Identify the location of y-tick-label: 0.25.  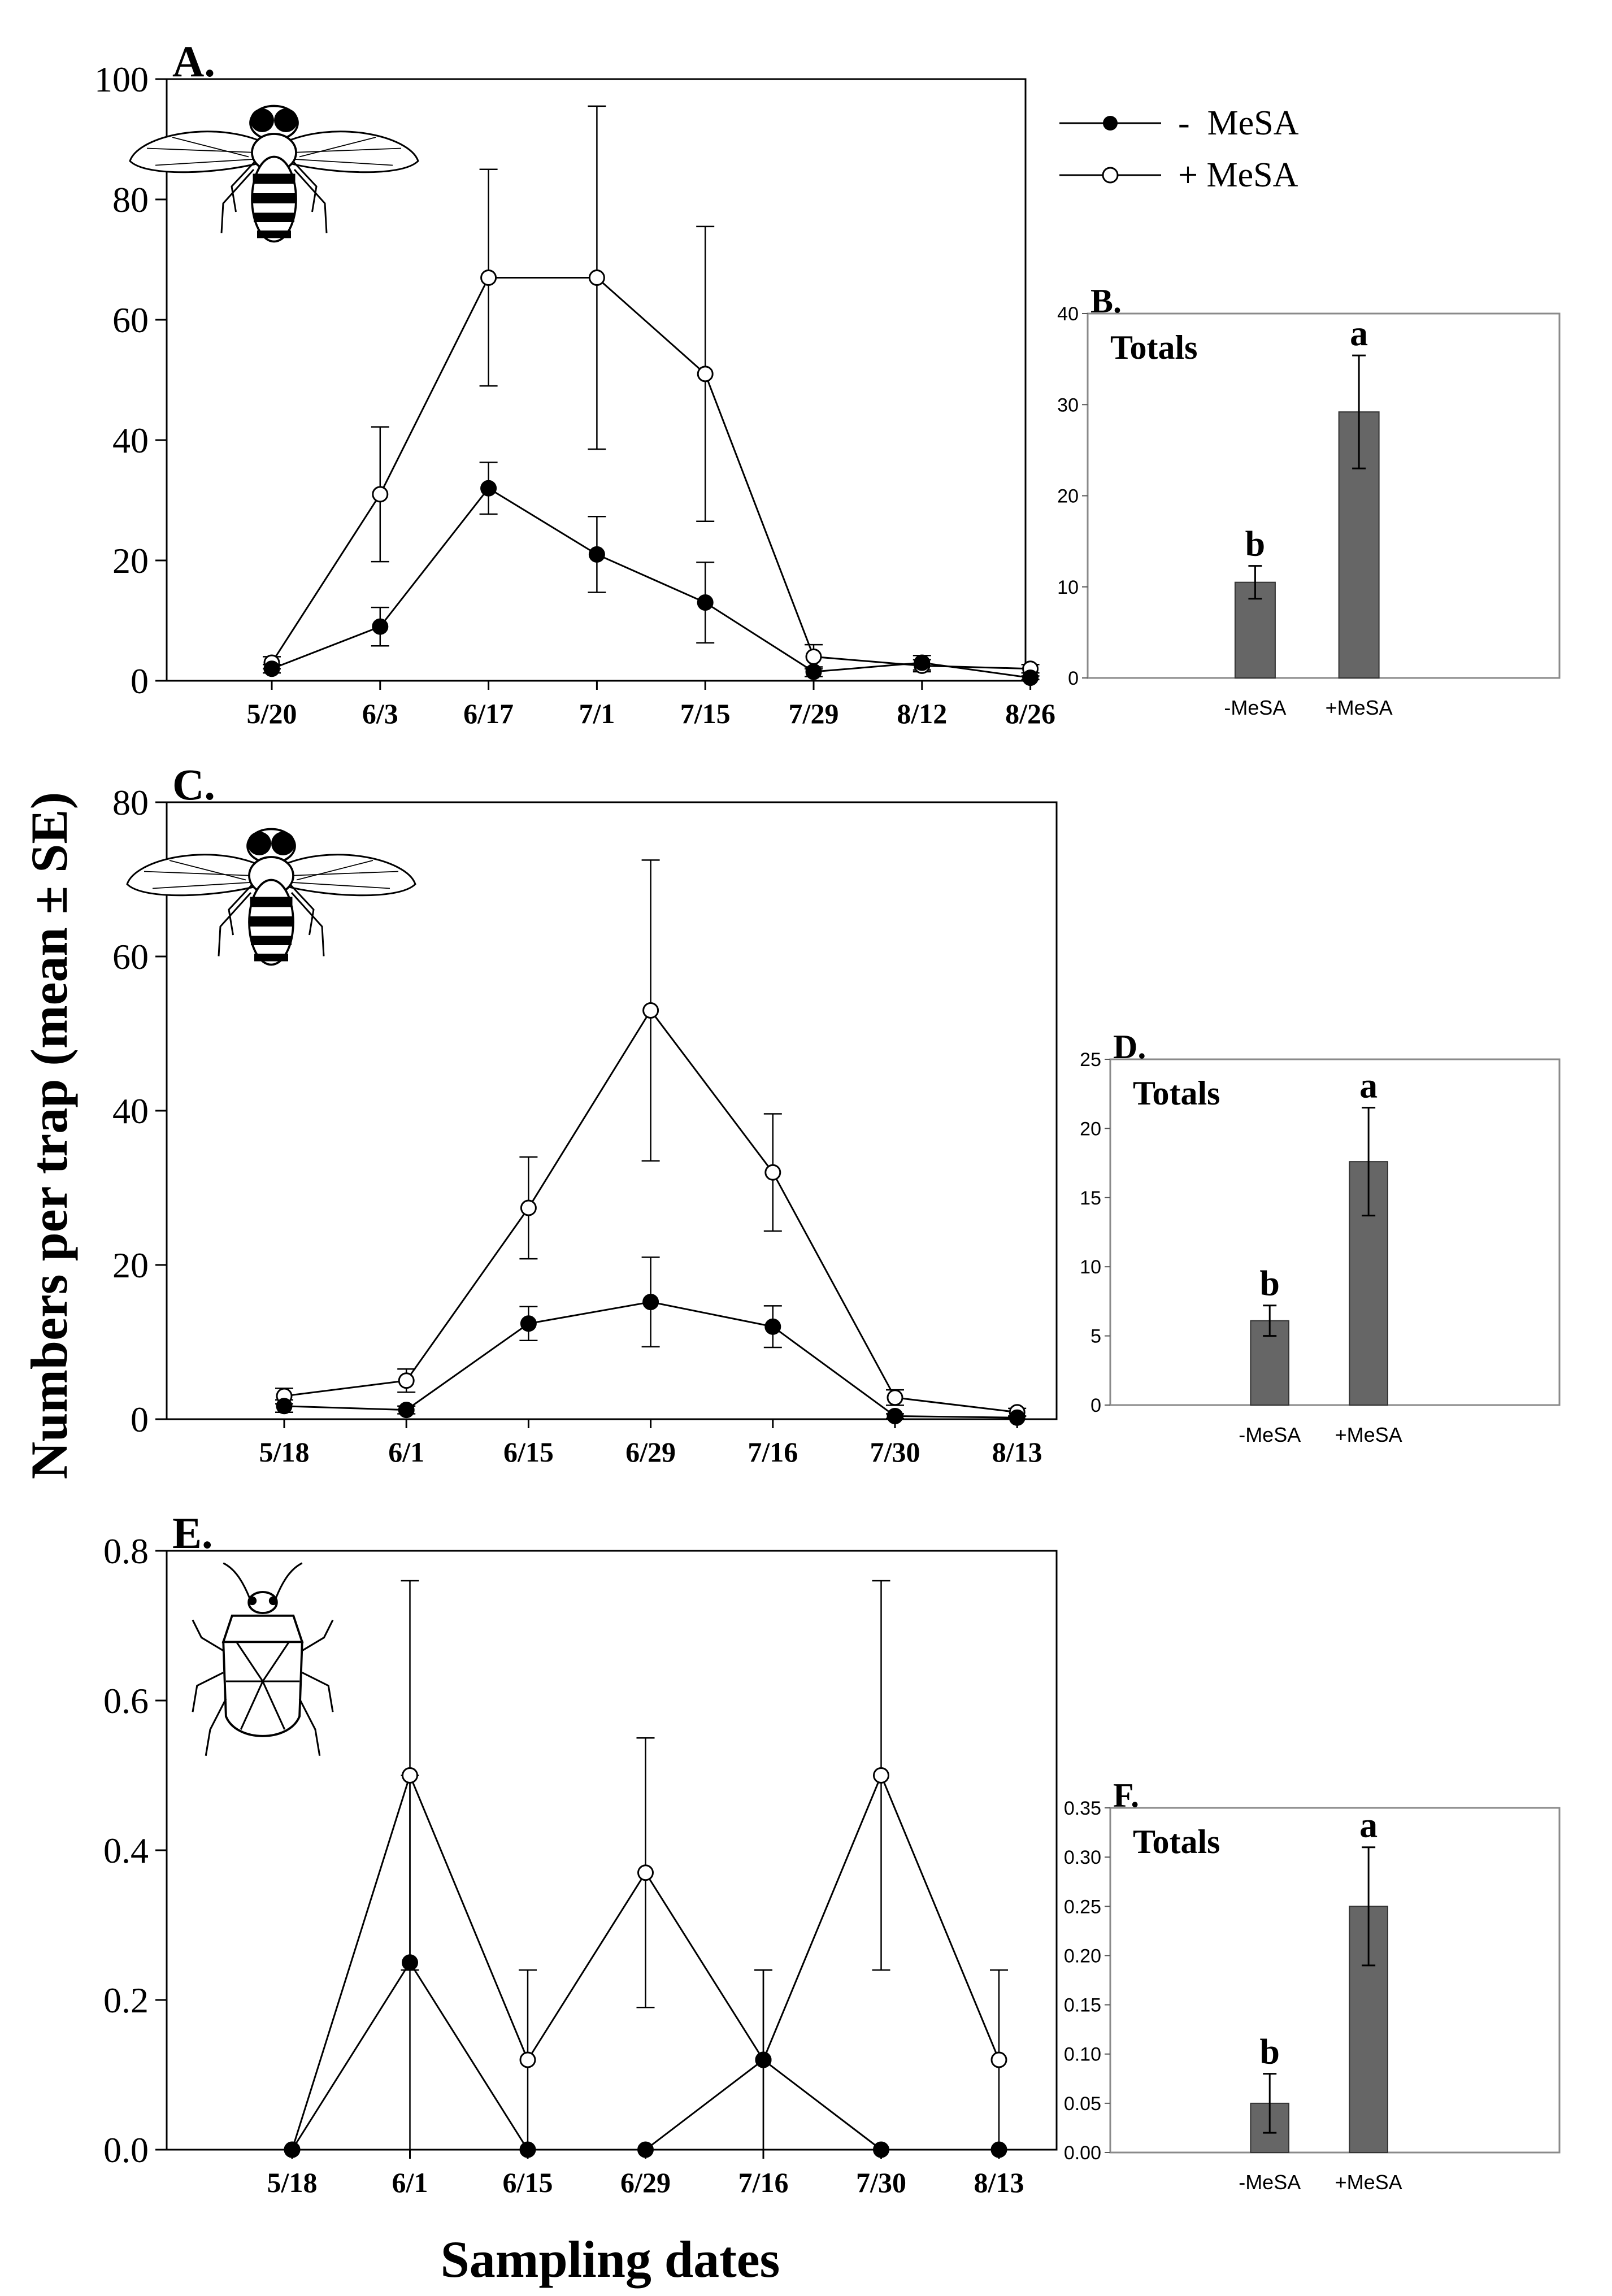
(1082, 1906).